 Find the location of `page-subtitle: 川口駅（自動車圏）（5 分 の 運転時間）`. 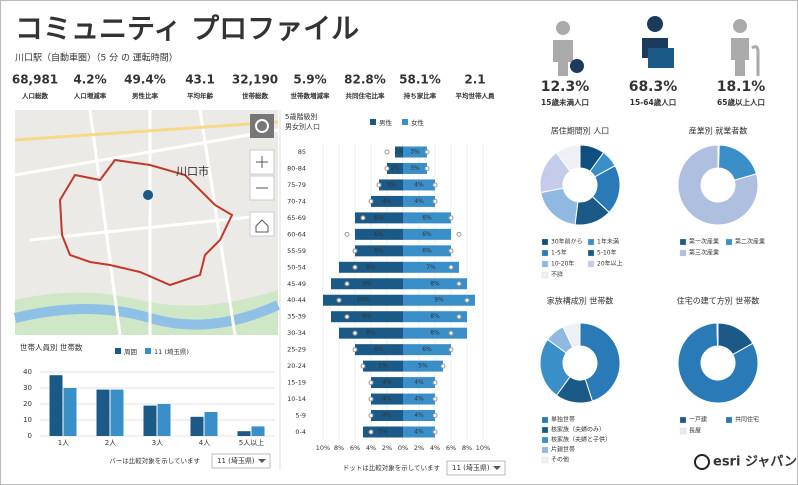

page-subtitle: 川口駅（自動車圏）（5 分 の 運転時間） is located at coordinates (96, 58).